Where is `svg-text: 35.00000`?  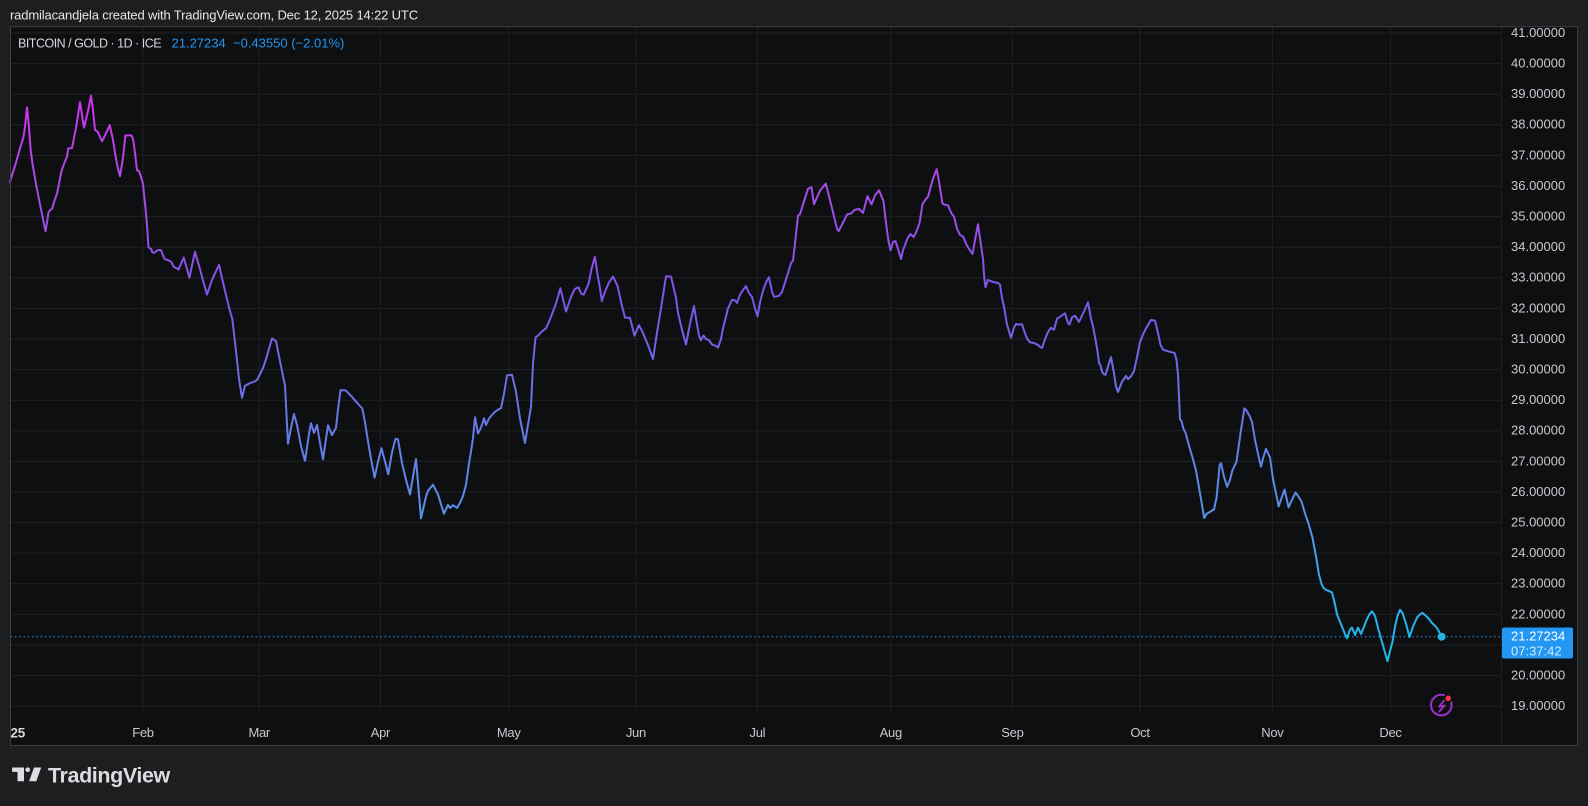
svg-text: 35.00000 is located at coordinates (1538, 216).